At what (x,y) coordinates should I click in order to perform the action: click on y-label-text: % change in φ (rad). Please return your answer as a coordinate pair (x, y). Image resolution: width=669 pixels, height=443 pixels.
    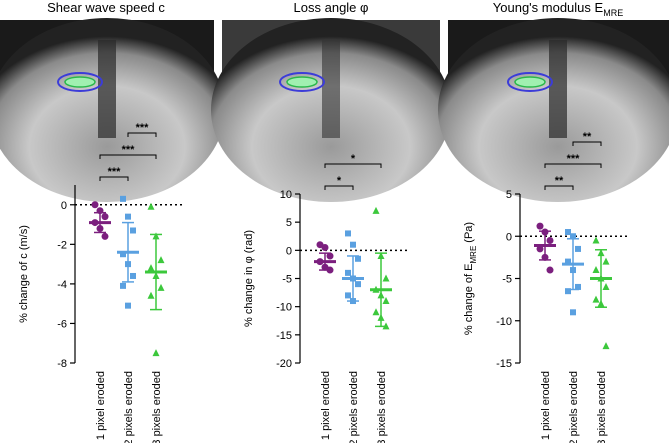
    Looking at the image, I should click on (249, 278).